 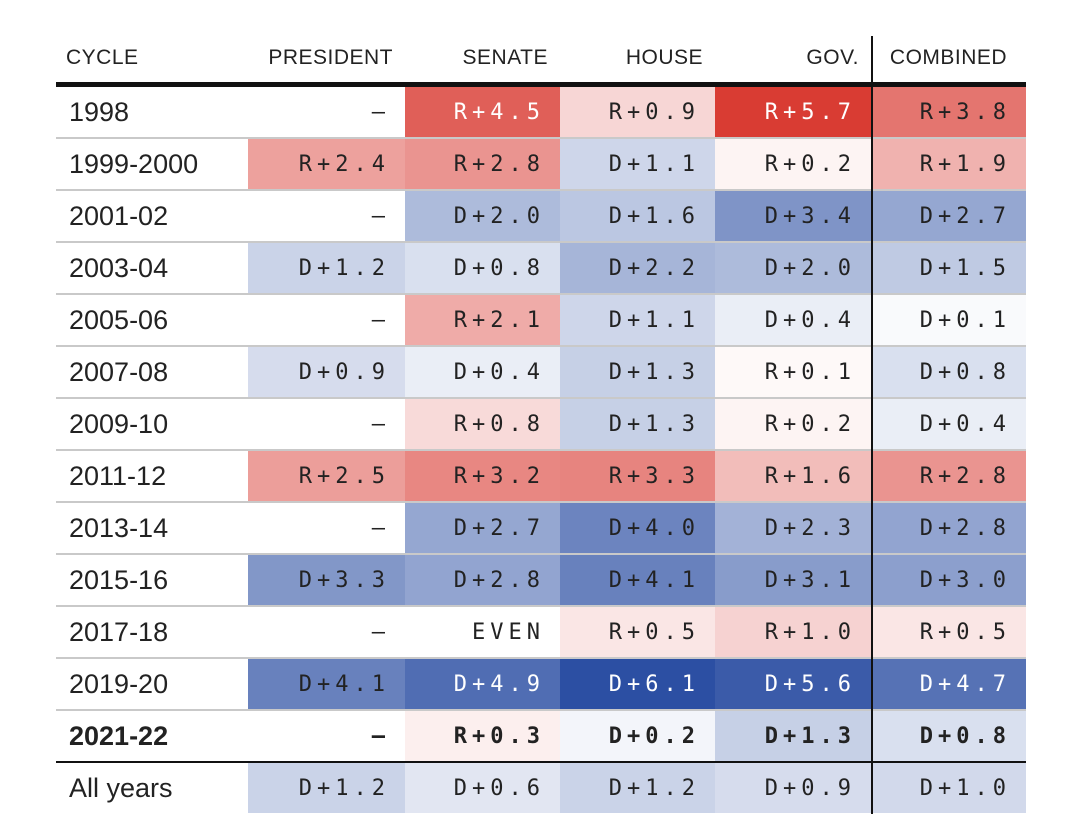 I want to click on table-header: CYCLE PRESIDENT SENATE HOUSE GOV. COMBINED, so click(x=541, y=60).